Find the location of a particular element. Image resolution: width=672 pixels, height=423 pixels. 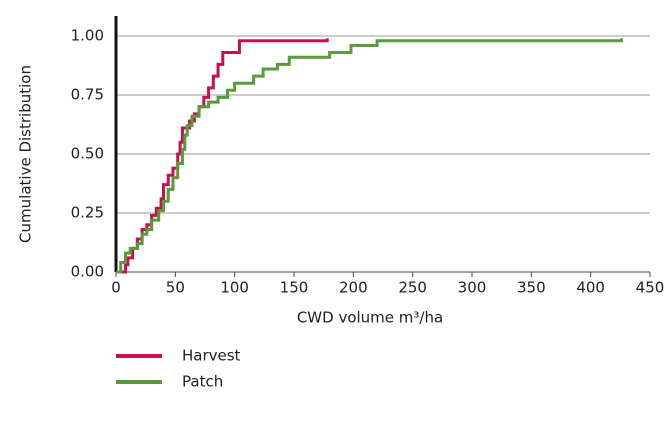

x-tick-label: 300 is located at coordinates (472, 288).